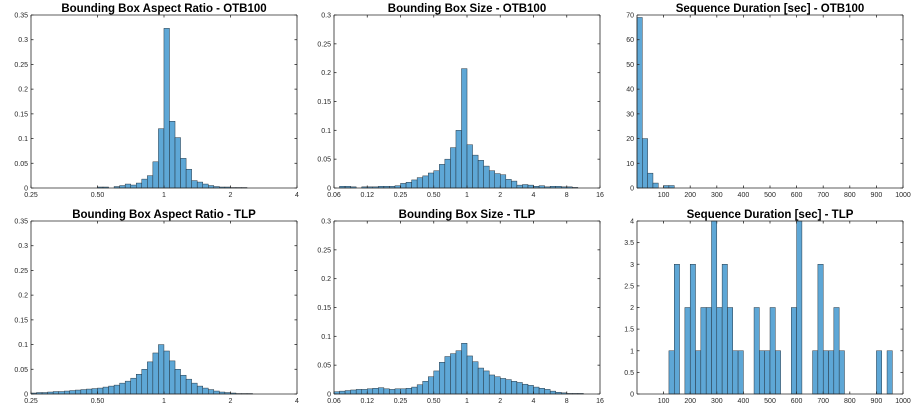 The image size is (911, 412). What do you see at coordinates (632, 308) in the screenshot?
I see `y-tick-label: 2` at bounding box center [632, 308].